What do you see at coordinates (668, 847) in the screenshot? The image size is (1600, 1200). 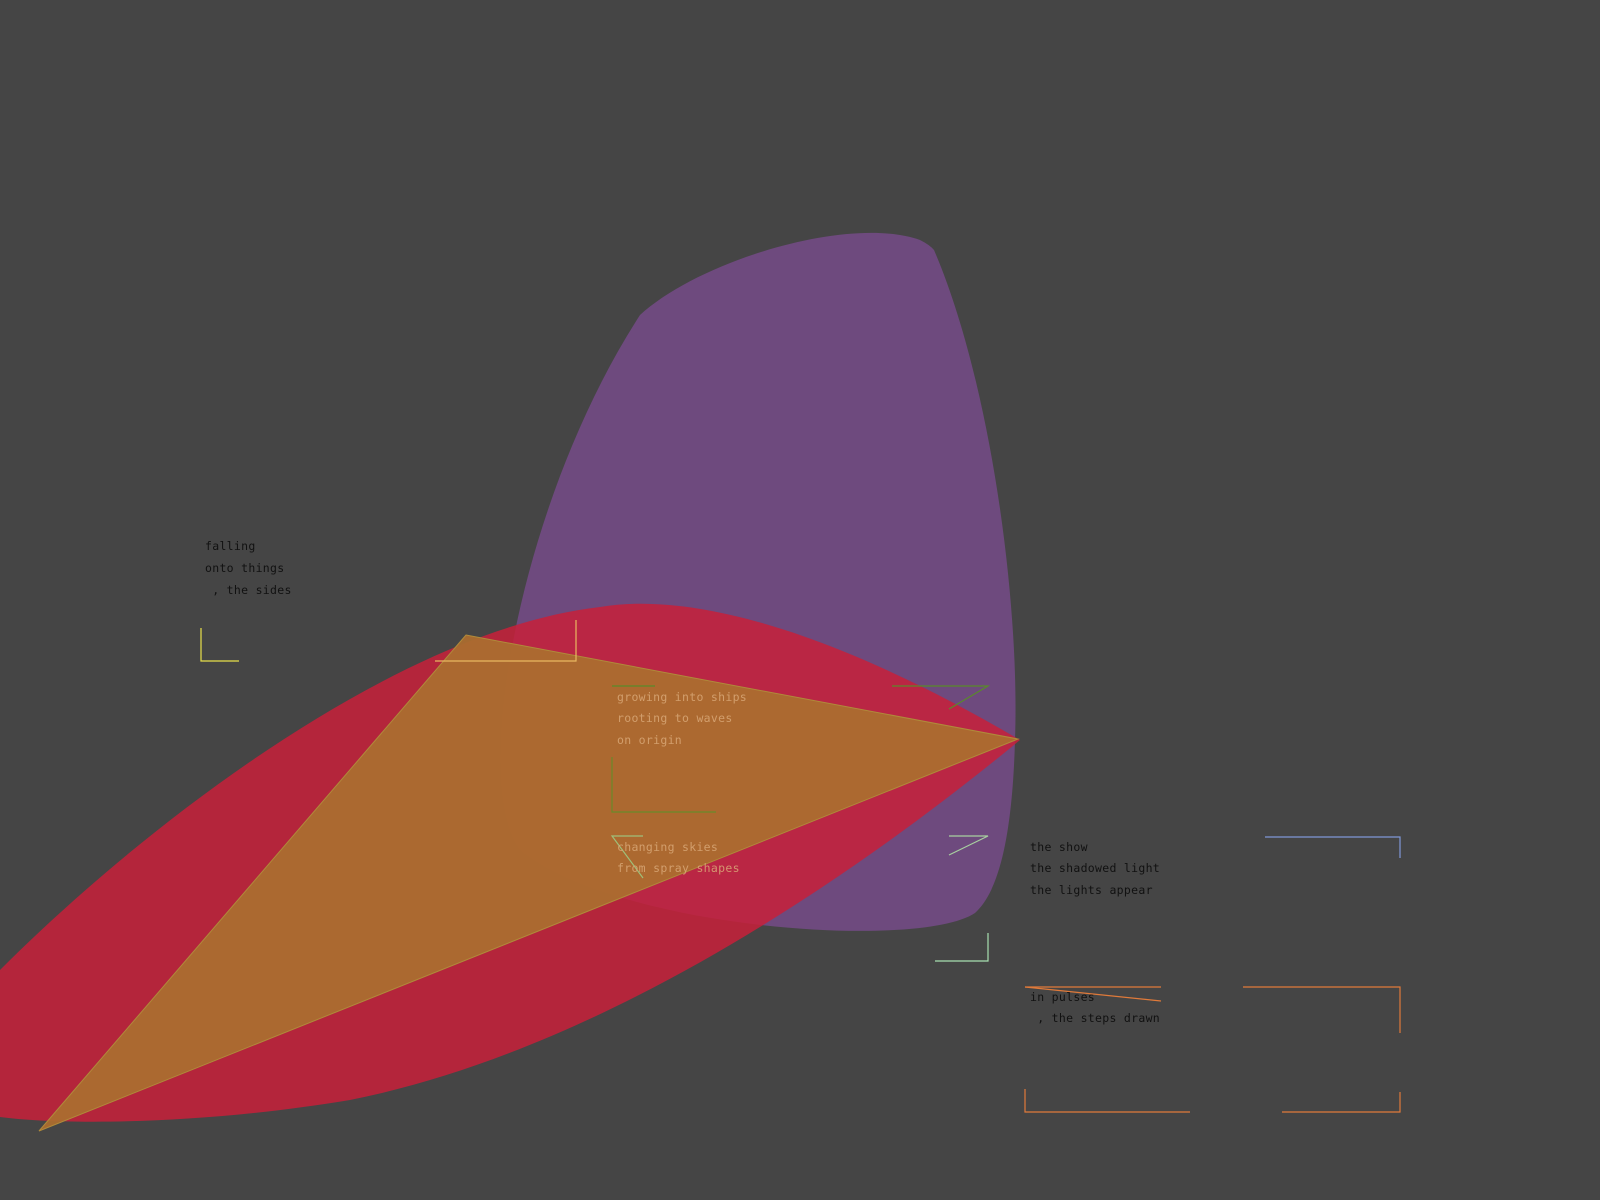 I see `poem-line: changing skies` at bounding box center [668, 847].